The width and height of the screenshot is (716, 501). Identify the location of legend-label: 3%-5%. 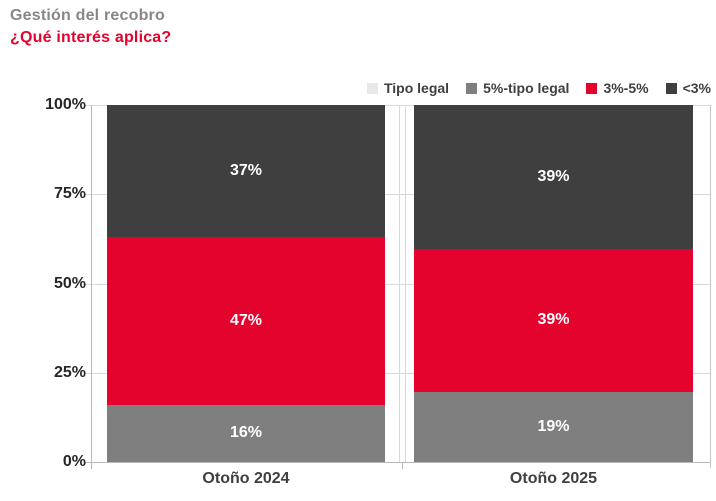
(626, 88).